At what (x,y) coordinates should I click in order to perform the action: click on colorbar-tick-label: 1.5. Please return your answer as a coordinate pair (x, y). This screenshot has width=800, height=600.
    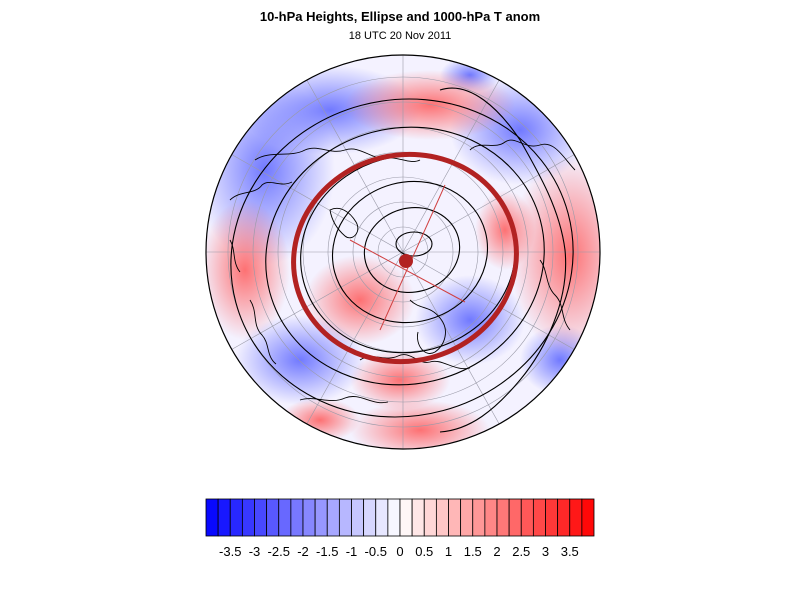
    Looking at the image, I should click on (472, 551).